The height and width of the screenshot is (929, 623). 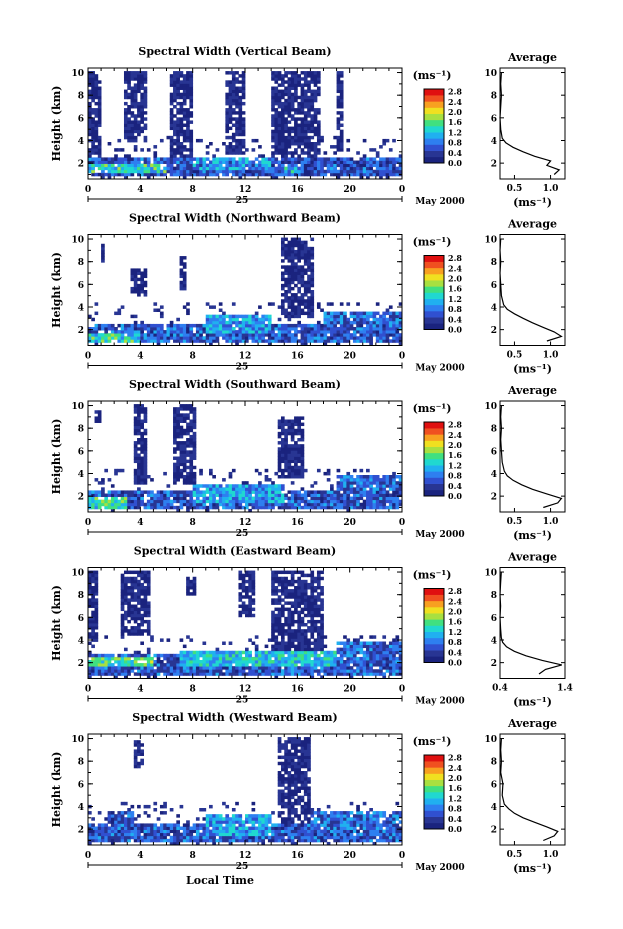 What do you see at coordinates (455, 496) in the screenshot?
I see `colorbar-tick-label: 0.0` at bounding box center [455, 496].